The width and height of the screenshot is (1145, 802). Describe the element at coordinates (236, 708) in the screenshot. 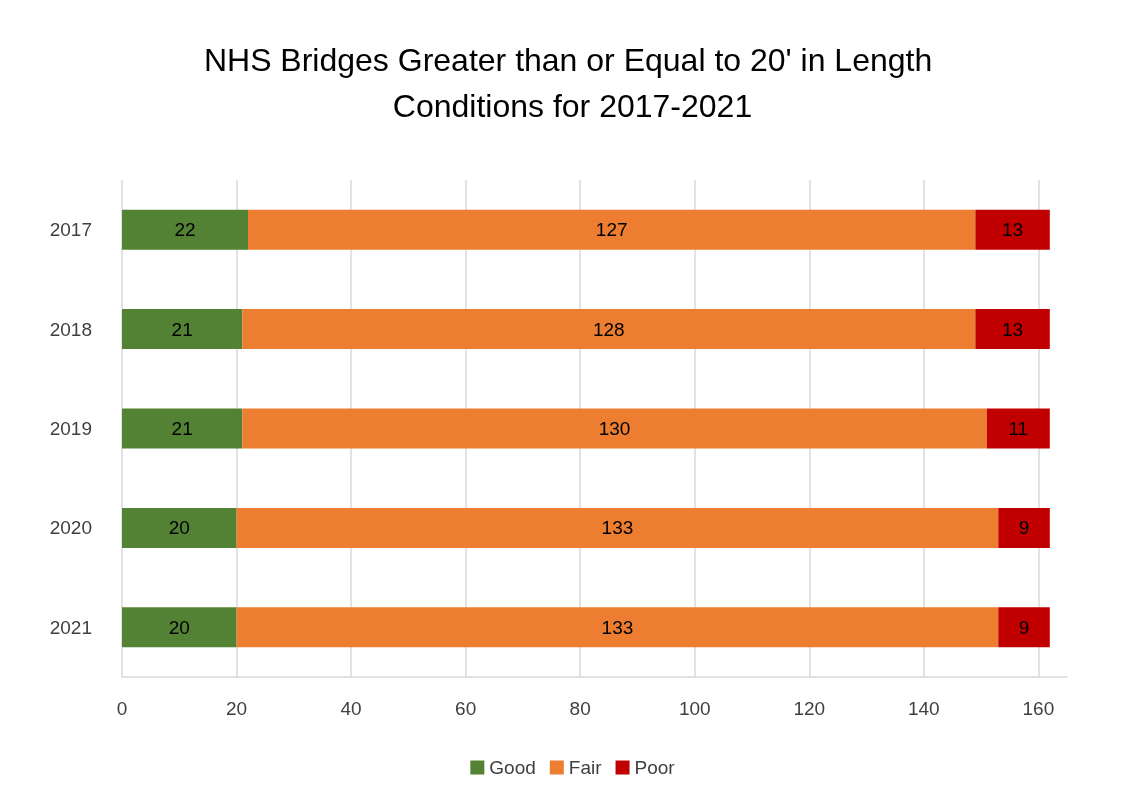

I see `x-tick-label: 20` at that location.